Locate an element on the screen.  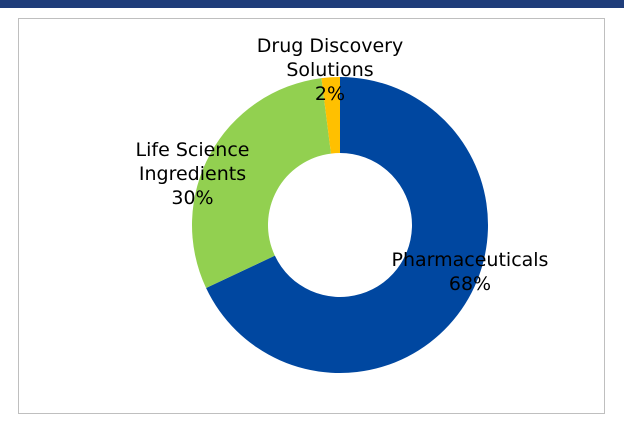
slice-label: Pharmaceuticals 68% is located at coordinates (470, 272).